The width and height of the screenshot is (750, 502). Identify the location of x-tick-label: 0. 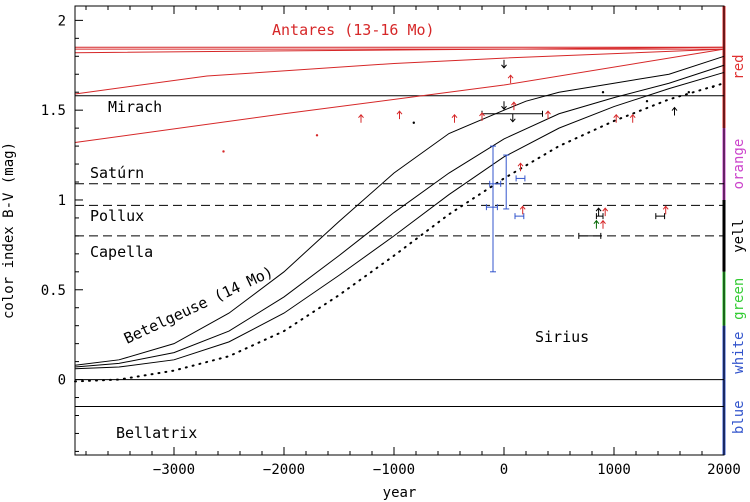
(504, 470).